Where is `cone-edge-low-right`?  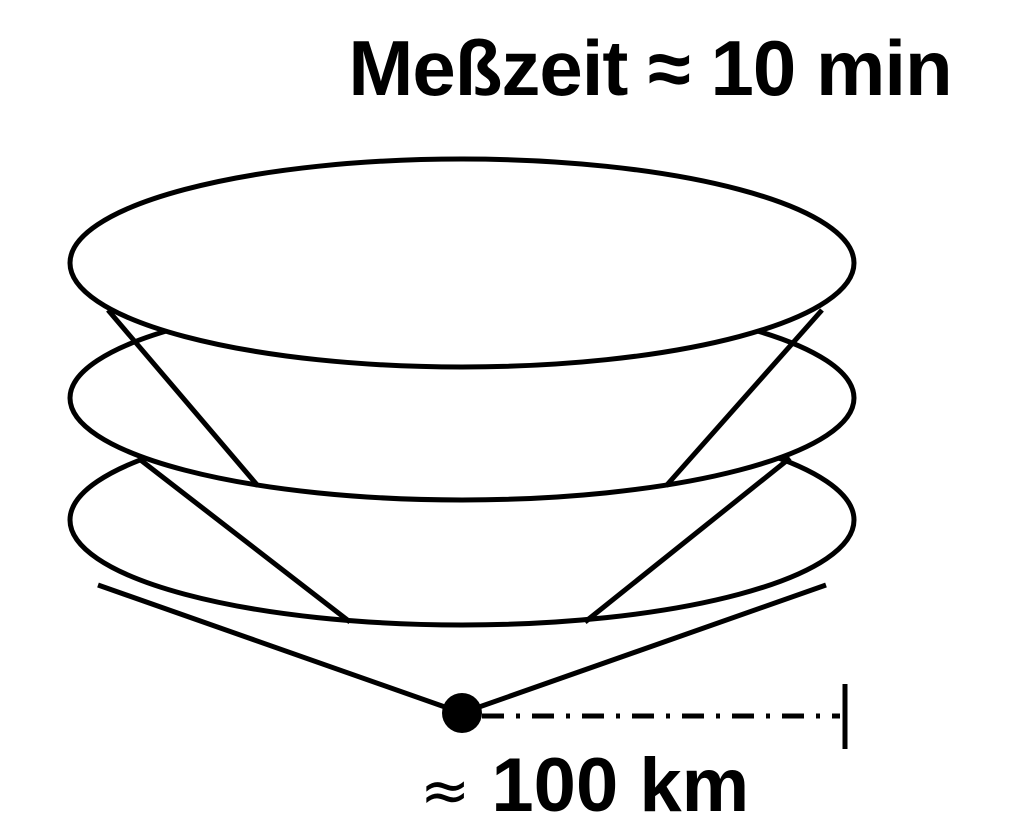
cone-edge-low-right is located at coordinates (644, 649).